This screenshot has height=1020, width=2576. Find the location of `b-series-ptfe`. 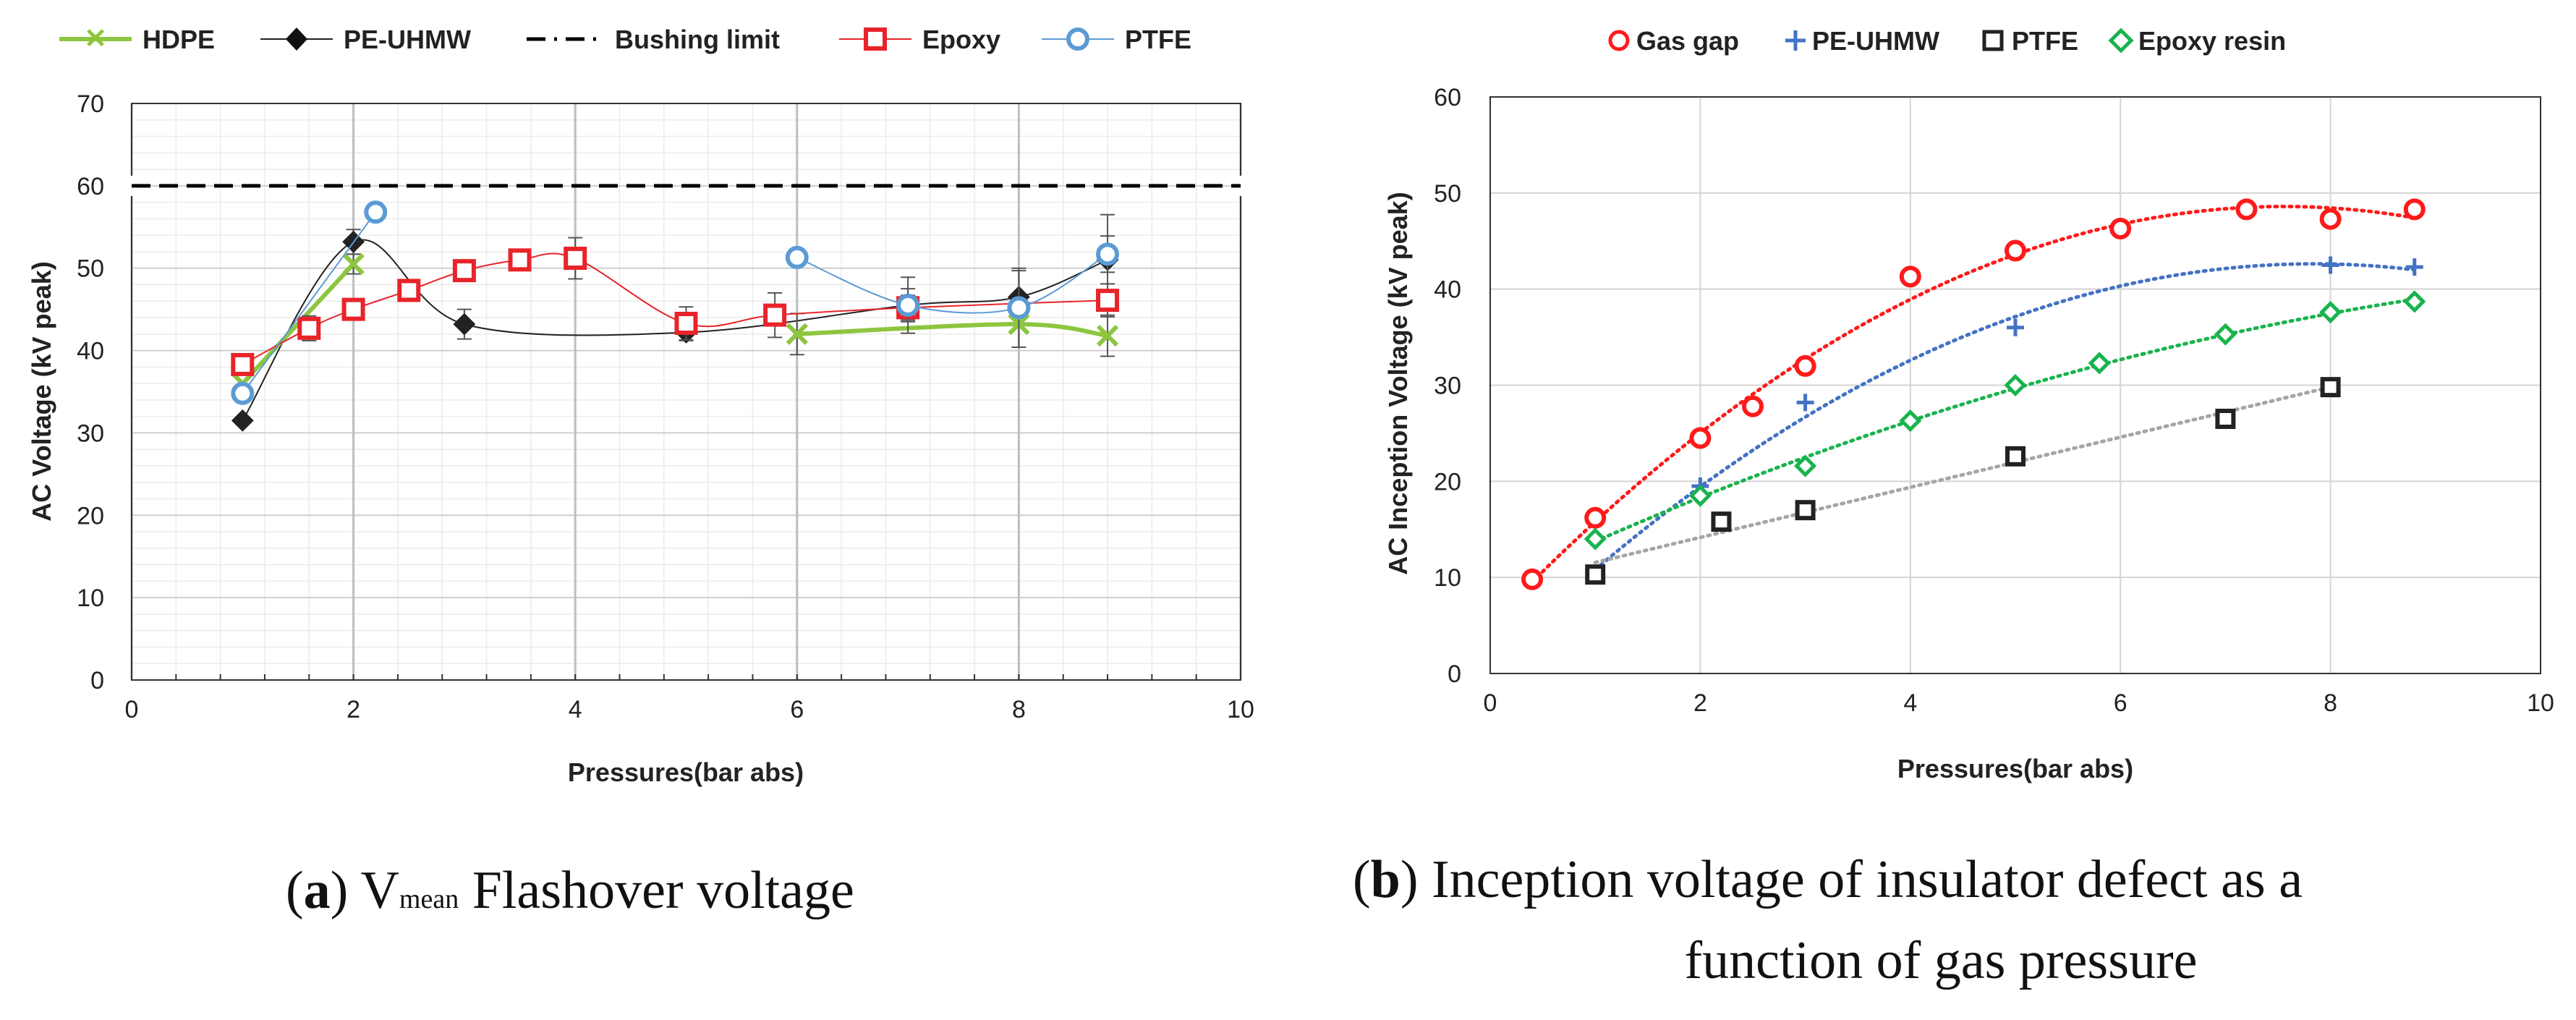

b-series-ptfe is located at coordinates (1963, 481).